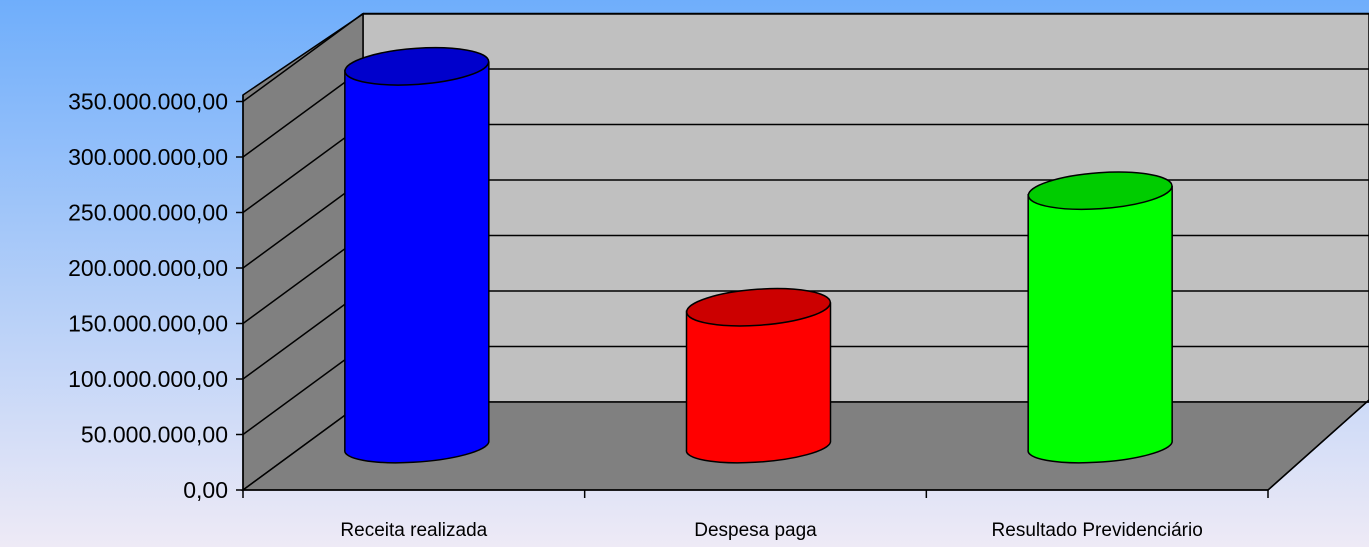 This screenshot has height=547, width=1369. I want to click on y-tick-label: 250.000.000,00, so click(148, 213).